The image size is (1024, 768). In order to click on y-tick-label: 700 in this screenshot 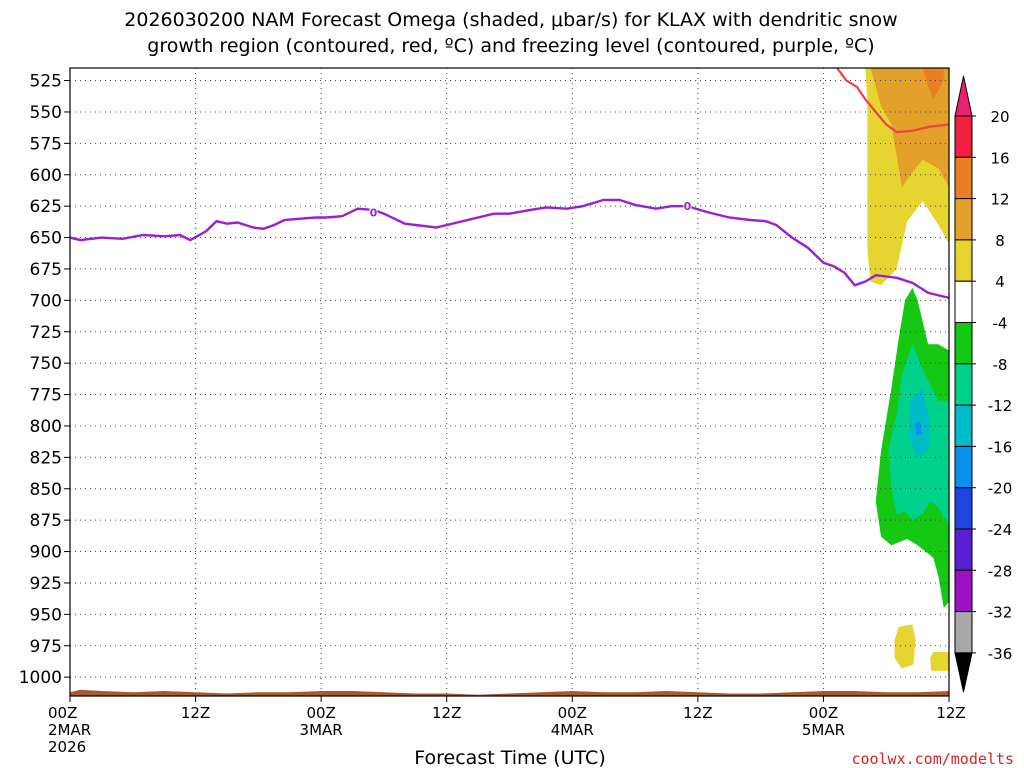, I will do `click(46, 301)`.